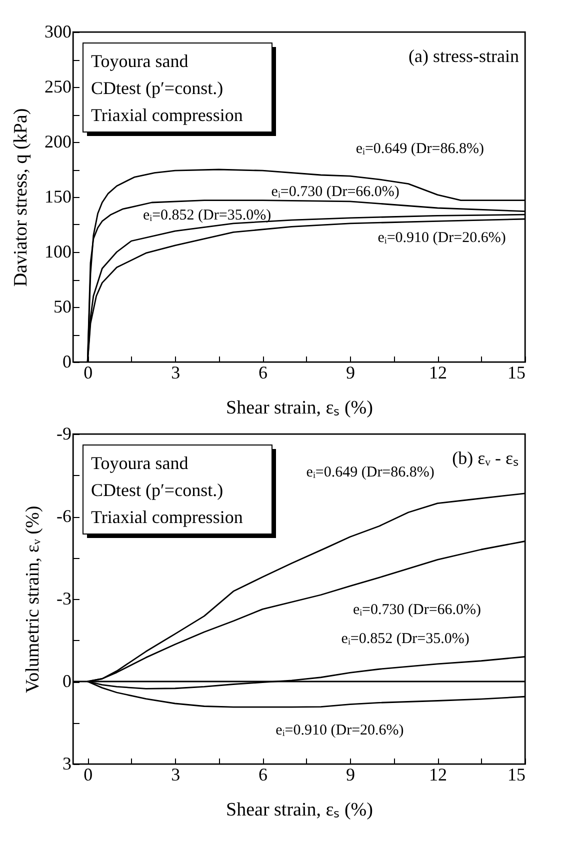 This screenshot has height=856, width=563. Describe the element at coordinates (63, 306) in the screenshot. I see `y-tick-label: 50` at that location.